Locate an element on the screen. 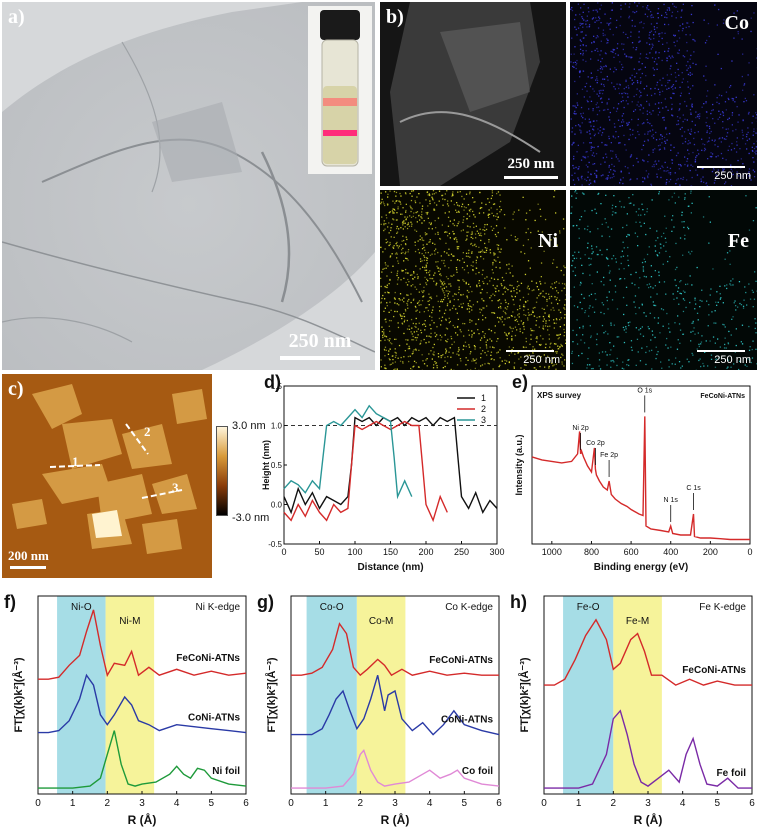 This screenshot has width=759, height=834. band-label-1: Fe-M is located at coordinates (637, 621).